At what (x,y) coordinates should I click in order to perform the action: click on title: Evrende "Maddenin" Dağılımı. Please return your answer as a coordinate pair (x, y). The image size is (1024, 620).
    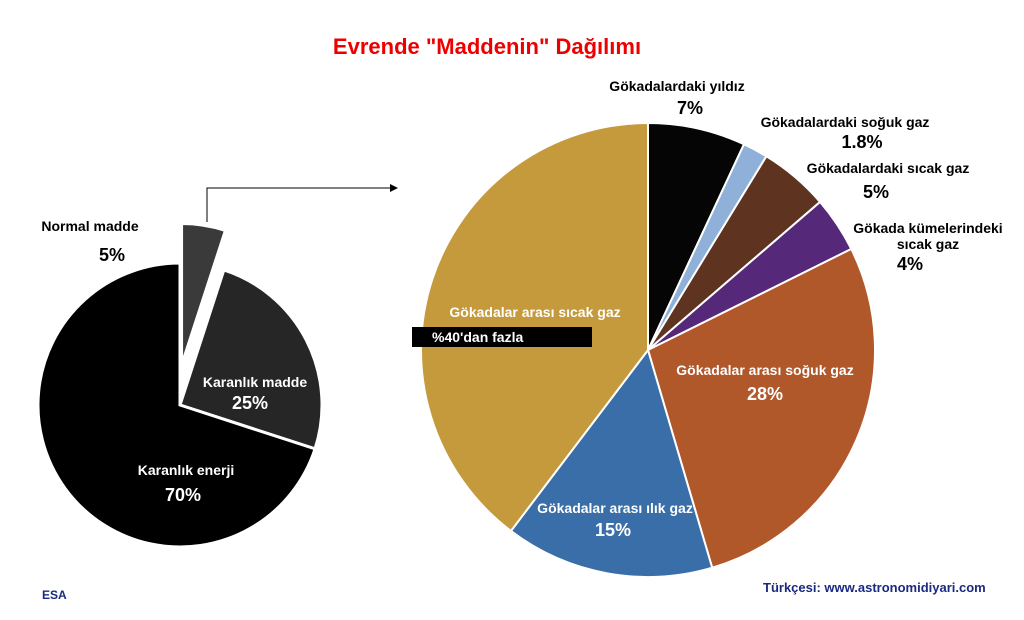
    Looking at the image, I should click on (487, 46).